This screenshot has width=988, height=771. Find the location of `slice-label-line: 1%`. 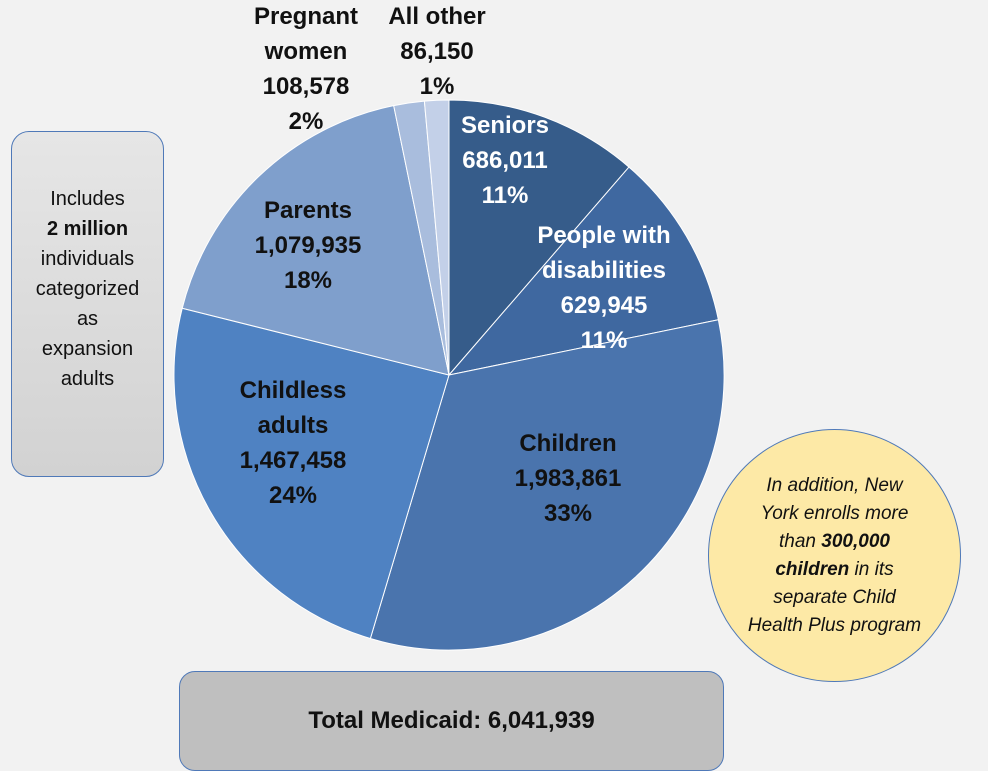

slice-label-line: 1% is located at coordinates (437, 86).